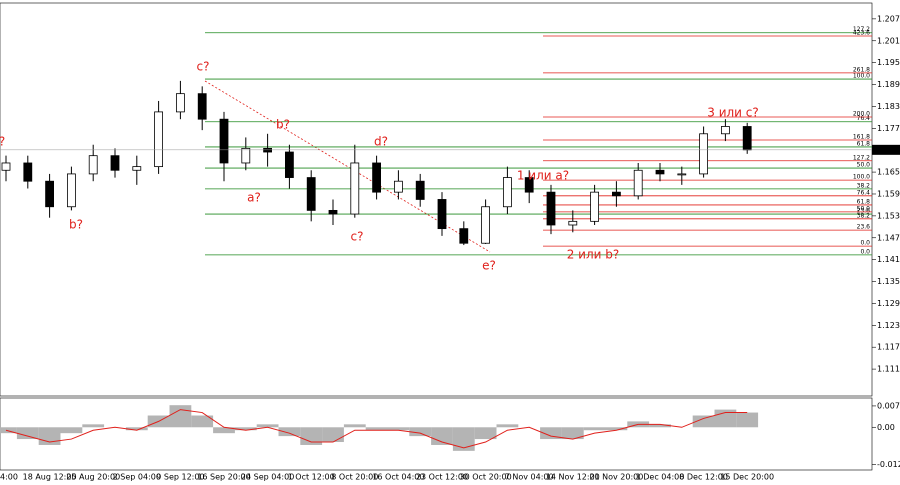 Image resolution: width=900 pixels, height=485 pixels. Describe the element at coordinates (861, 69) in the screenshot. I see `fib-level-label: 261.8` at that location.